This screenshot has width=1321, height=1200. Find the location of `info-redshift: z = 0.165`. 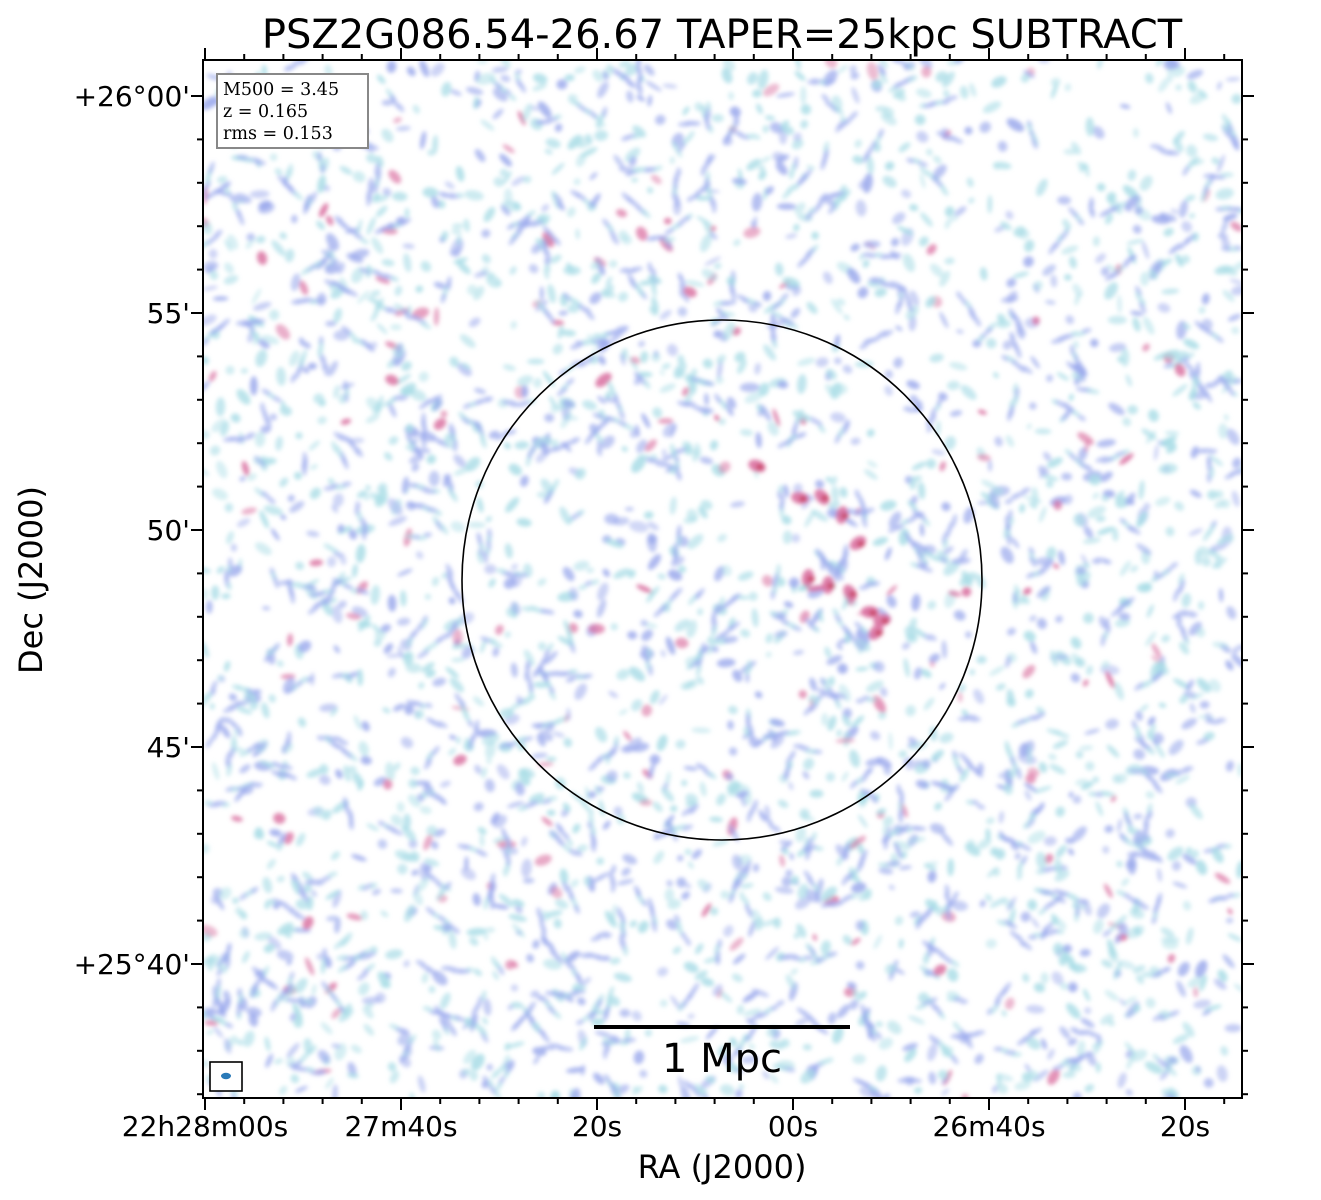

info-redshift: z = 0.165 is located at coordinates (265, 112).